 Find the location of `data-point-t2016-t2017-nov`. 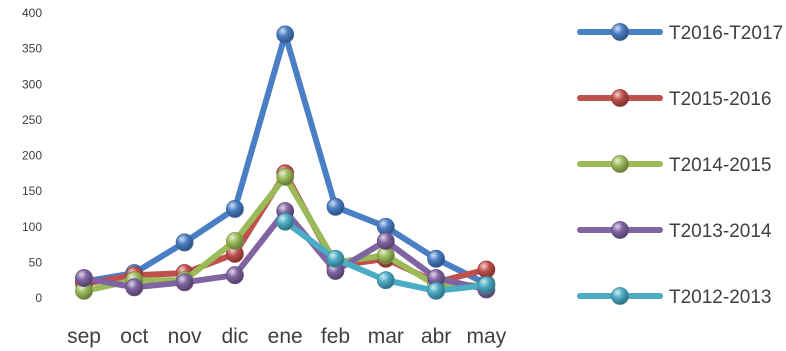

data-point-t2016-t2017-nov is located at coordinates (184, 242).